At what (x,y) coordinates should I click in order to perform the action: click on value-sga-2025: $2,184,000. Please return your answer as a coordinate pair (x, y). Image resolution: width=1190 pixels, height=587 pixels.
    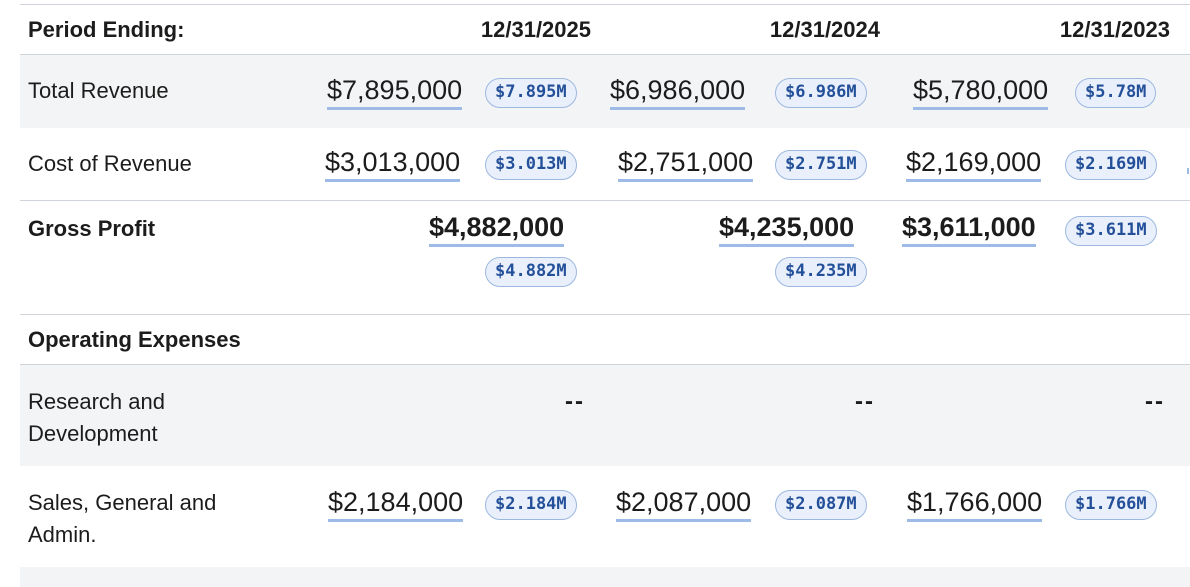
    Looking at the image, I should click on (396, 503).